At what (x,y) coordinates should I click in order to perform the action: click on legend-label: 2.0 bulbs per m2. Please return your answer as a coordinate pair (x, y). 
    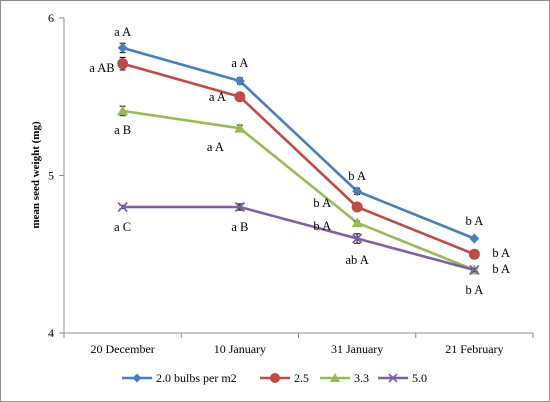
    Looking at the image, I should click on (196, 378).